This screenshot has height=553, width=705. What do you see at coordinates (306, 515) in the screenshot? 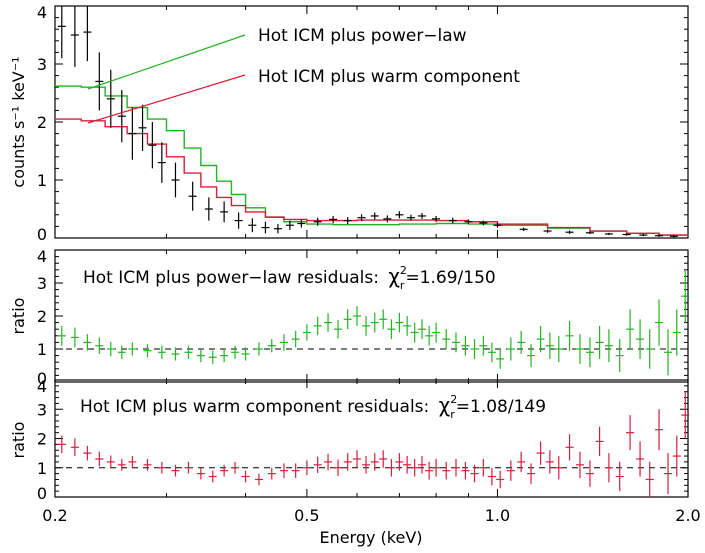
I see `x-tick-label: 0.5` at bounding box center [306, 515].